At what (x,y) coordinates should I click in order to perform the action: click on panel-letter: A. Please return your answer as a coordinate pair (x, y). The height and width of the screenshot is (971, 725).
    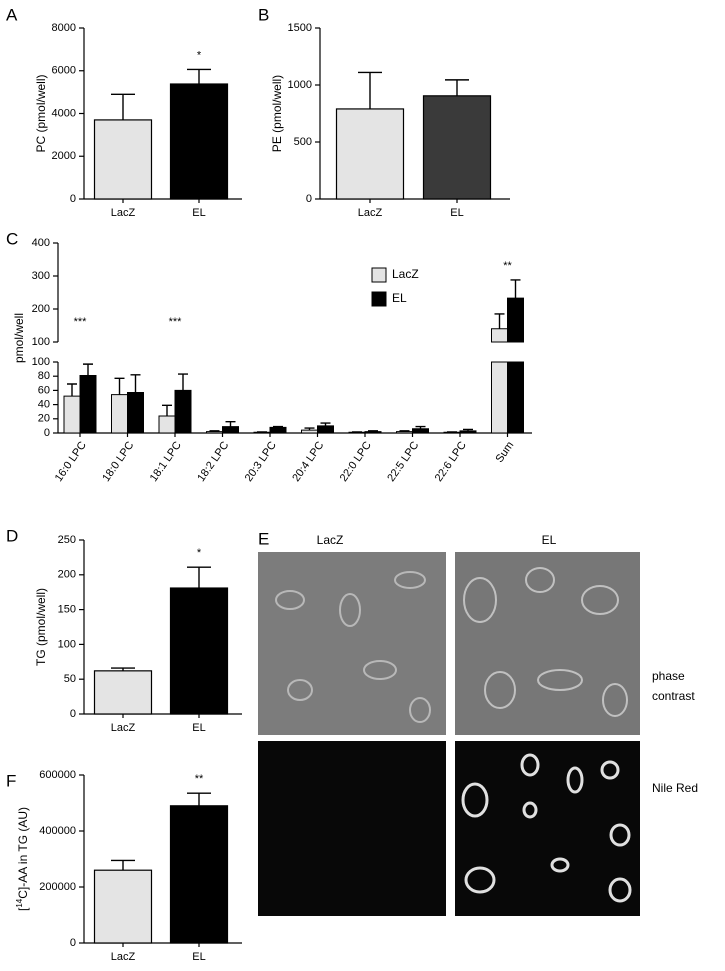
    Looking at the image, I should click on (12, 14).